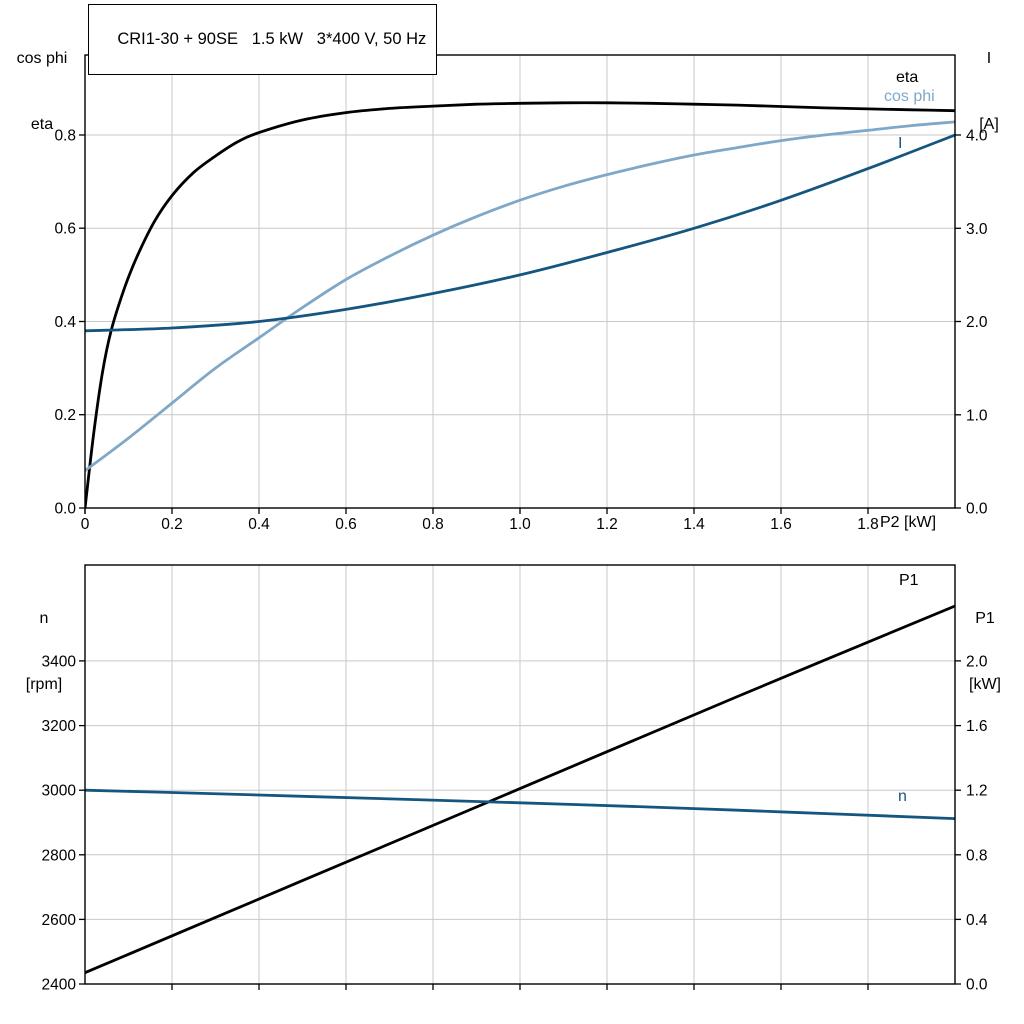 This screenshot has height=1024, width=1024. What do you see at coordinates (977, 136) in the screenshot?
I see `svg-text: 4.0` at bounding box center [977, 136].